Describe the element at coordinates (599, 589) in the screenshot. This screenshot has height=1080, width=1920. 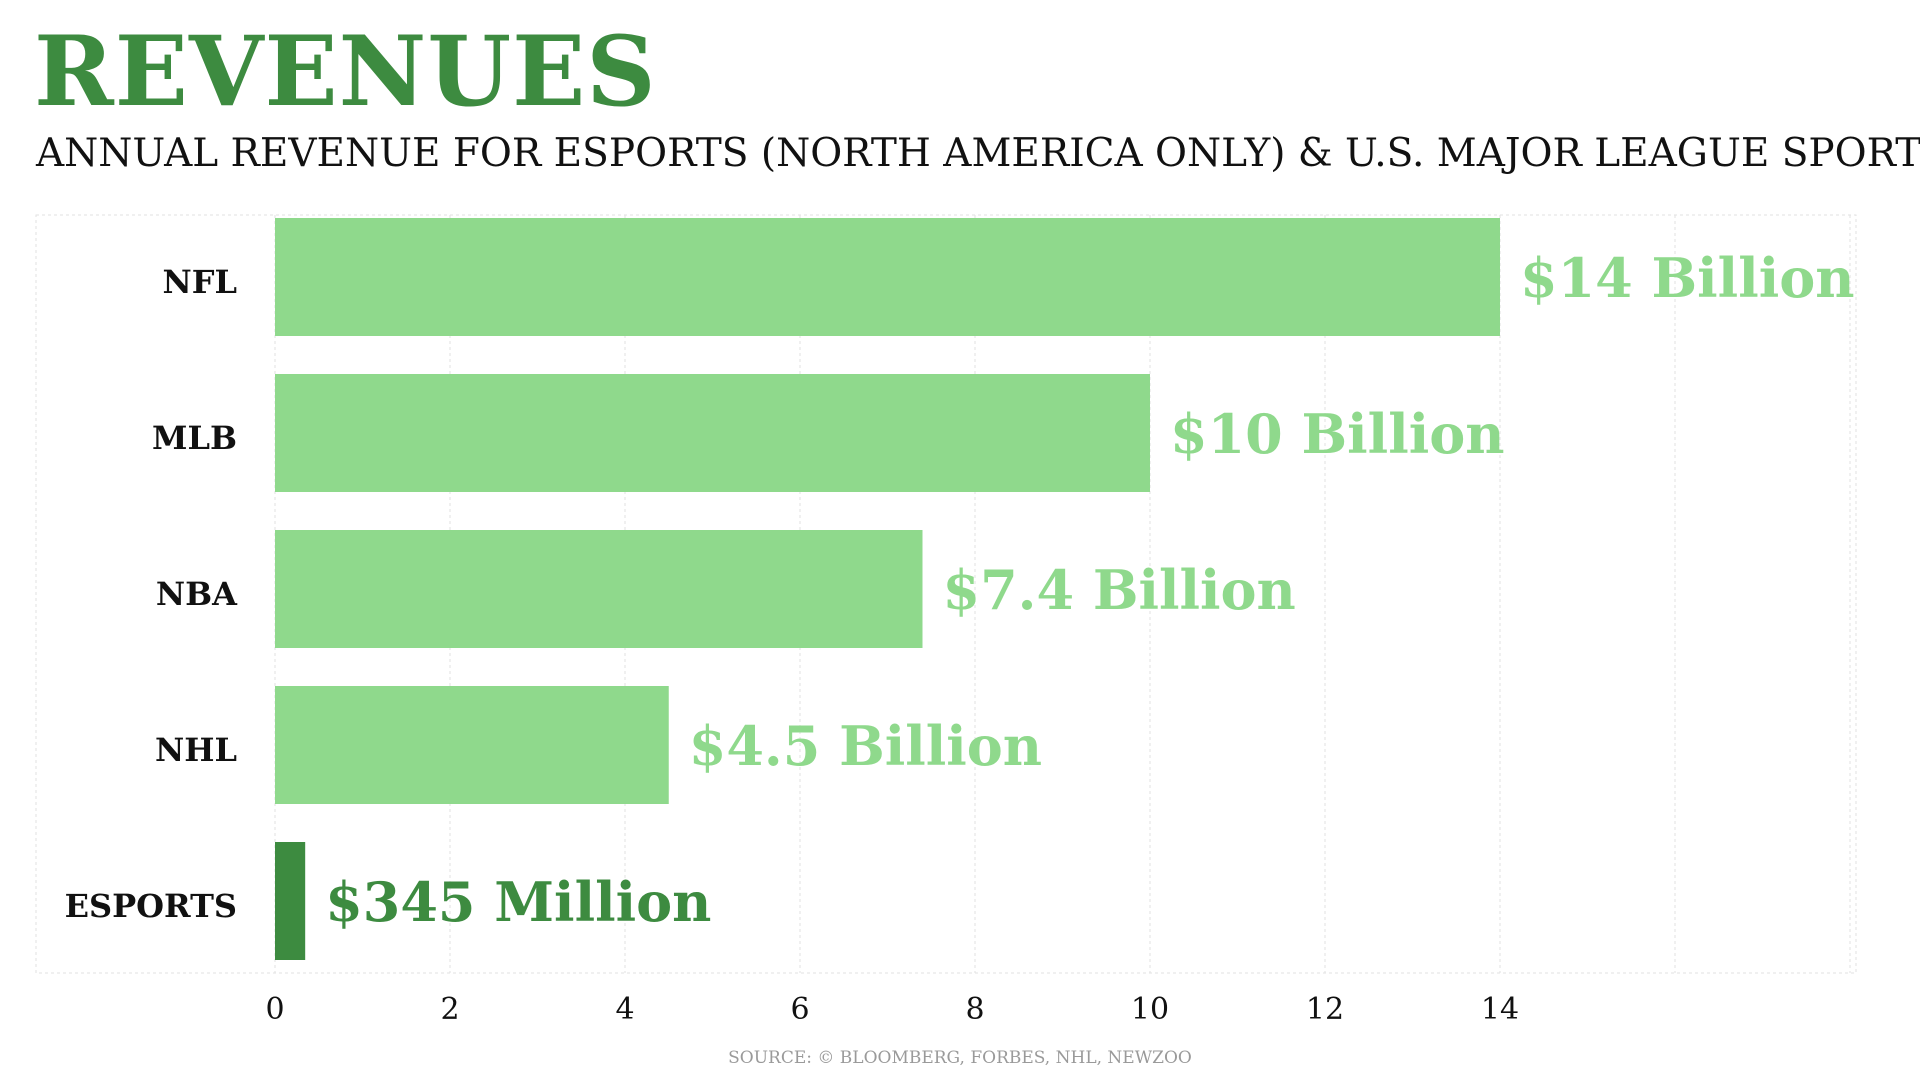
I see `bar-nba` at that location.